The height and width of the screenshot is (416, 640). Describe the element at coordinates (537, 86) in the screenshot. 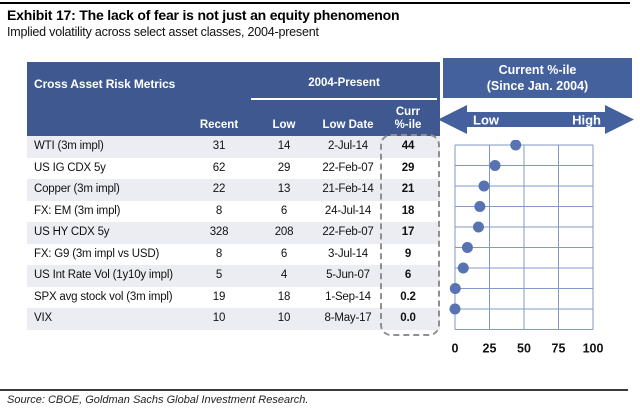

I see `panel-header-line2: (Since Jan. 2004)` at that location.